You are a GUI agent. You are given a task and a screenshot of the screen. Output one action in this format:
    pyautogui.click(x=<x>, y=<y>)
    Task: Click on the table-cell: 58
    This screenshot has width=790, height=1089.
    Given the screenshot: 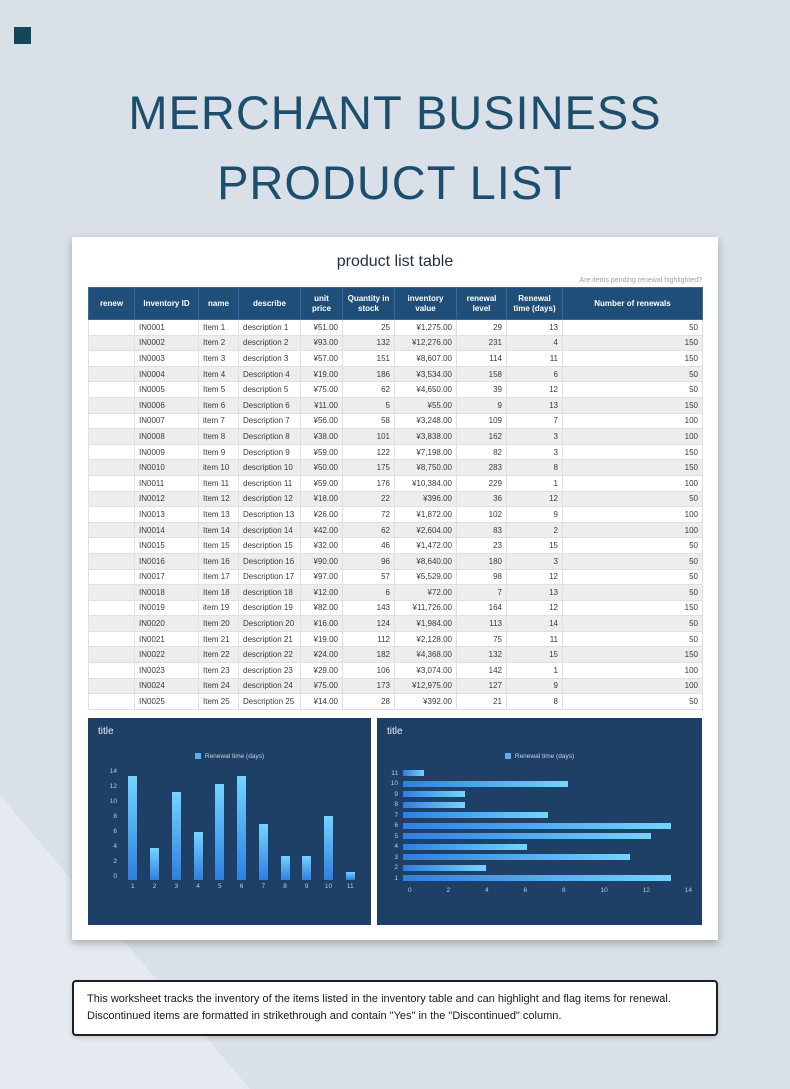 What is the action you would take?
    pyautogui.click(x=368, y=421)
    